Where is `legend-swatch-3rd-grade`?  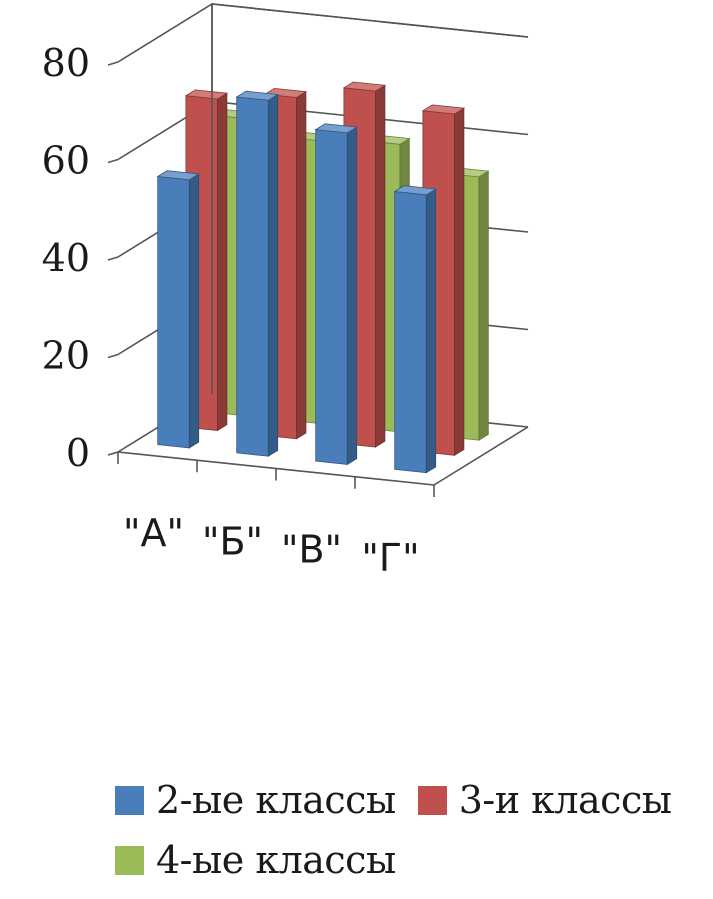 legend-swatch-3rd-grade is located at coordinates (432, 800).